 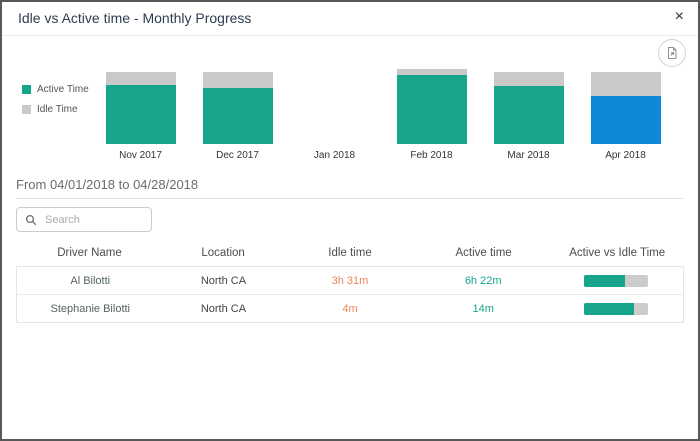 I want to click on search-box, so click(x=84, y=219).